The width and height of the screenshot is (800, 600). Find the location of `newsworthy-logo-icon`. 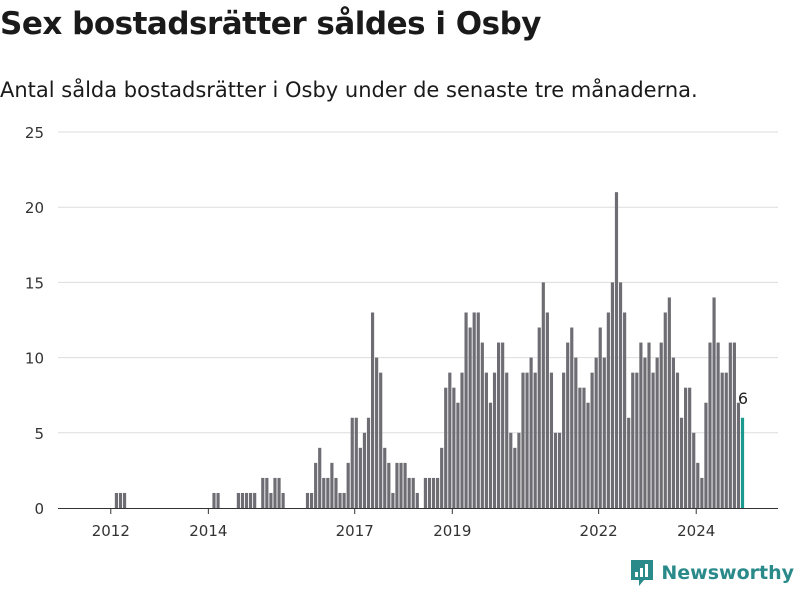

newsworthy-logo-icon is located at coordinates (642, 573).